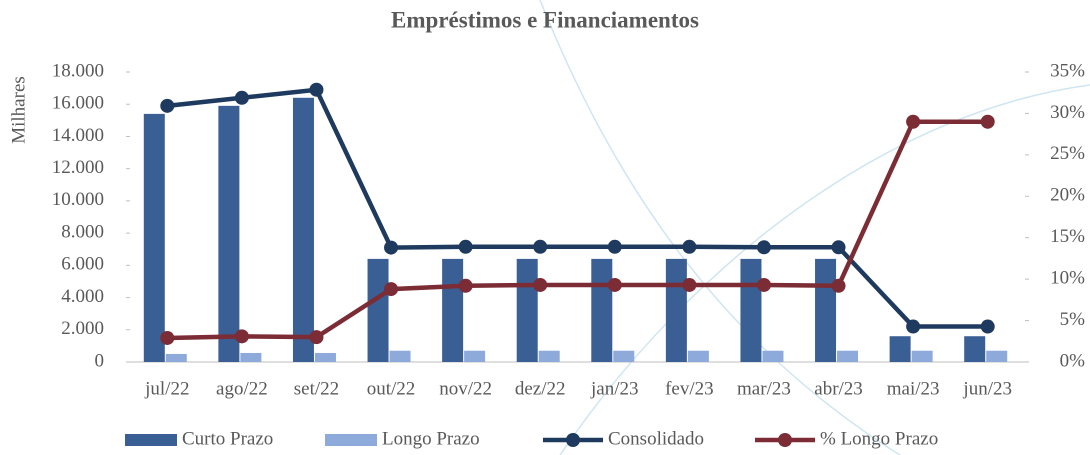  Describe the element at coordinates (540, 388) in the screenshot. I see `x-tick-label: dez/22` at that location.